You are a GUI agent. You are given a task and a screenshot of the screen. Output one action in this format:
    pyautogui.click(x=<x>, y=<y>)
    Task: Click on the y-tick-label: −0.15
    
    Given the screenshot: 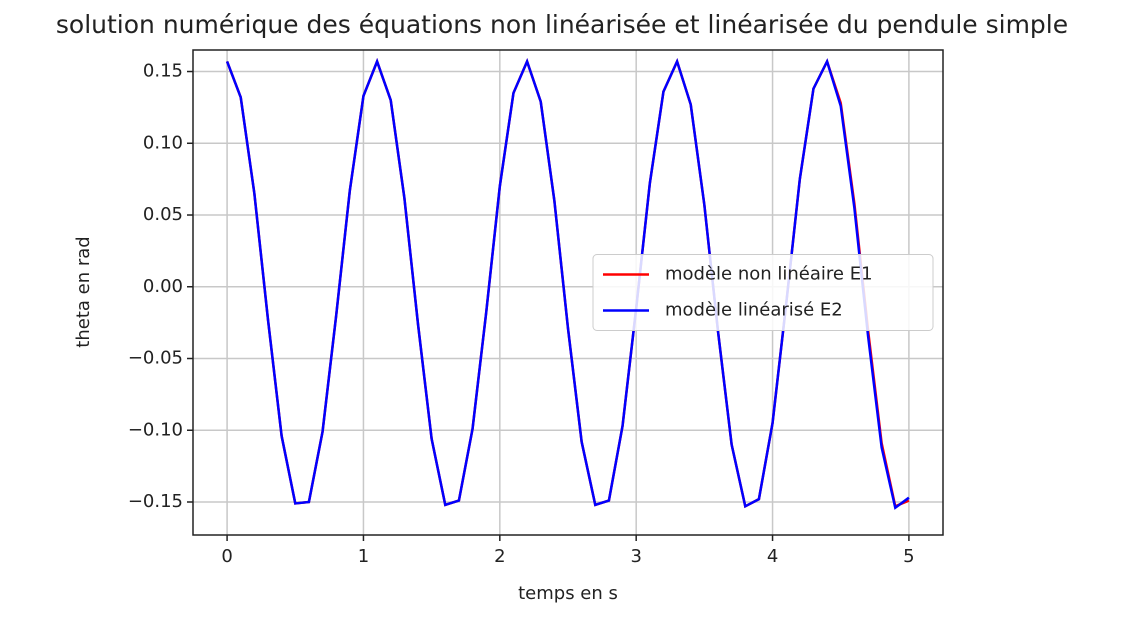 What is the action you would take?
    pyautogui.click(x=155, y=501)
    